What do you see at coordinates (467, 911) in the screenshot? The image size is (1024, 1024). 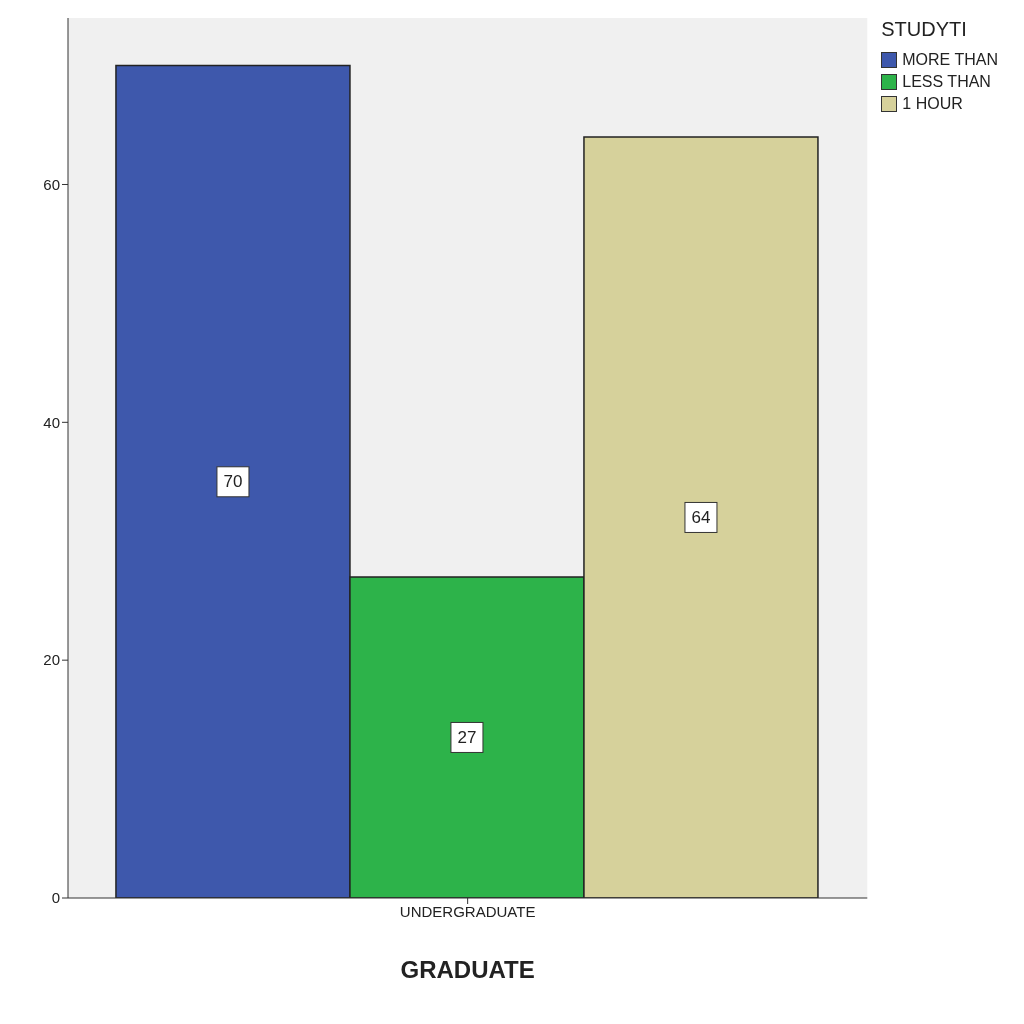 I see `x-tick-label: UNDERGRADUATE` at bounding box center [467, 911].